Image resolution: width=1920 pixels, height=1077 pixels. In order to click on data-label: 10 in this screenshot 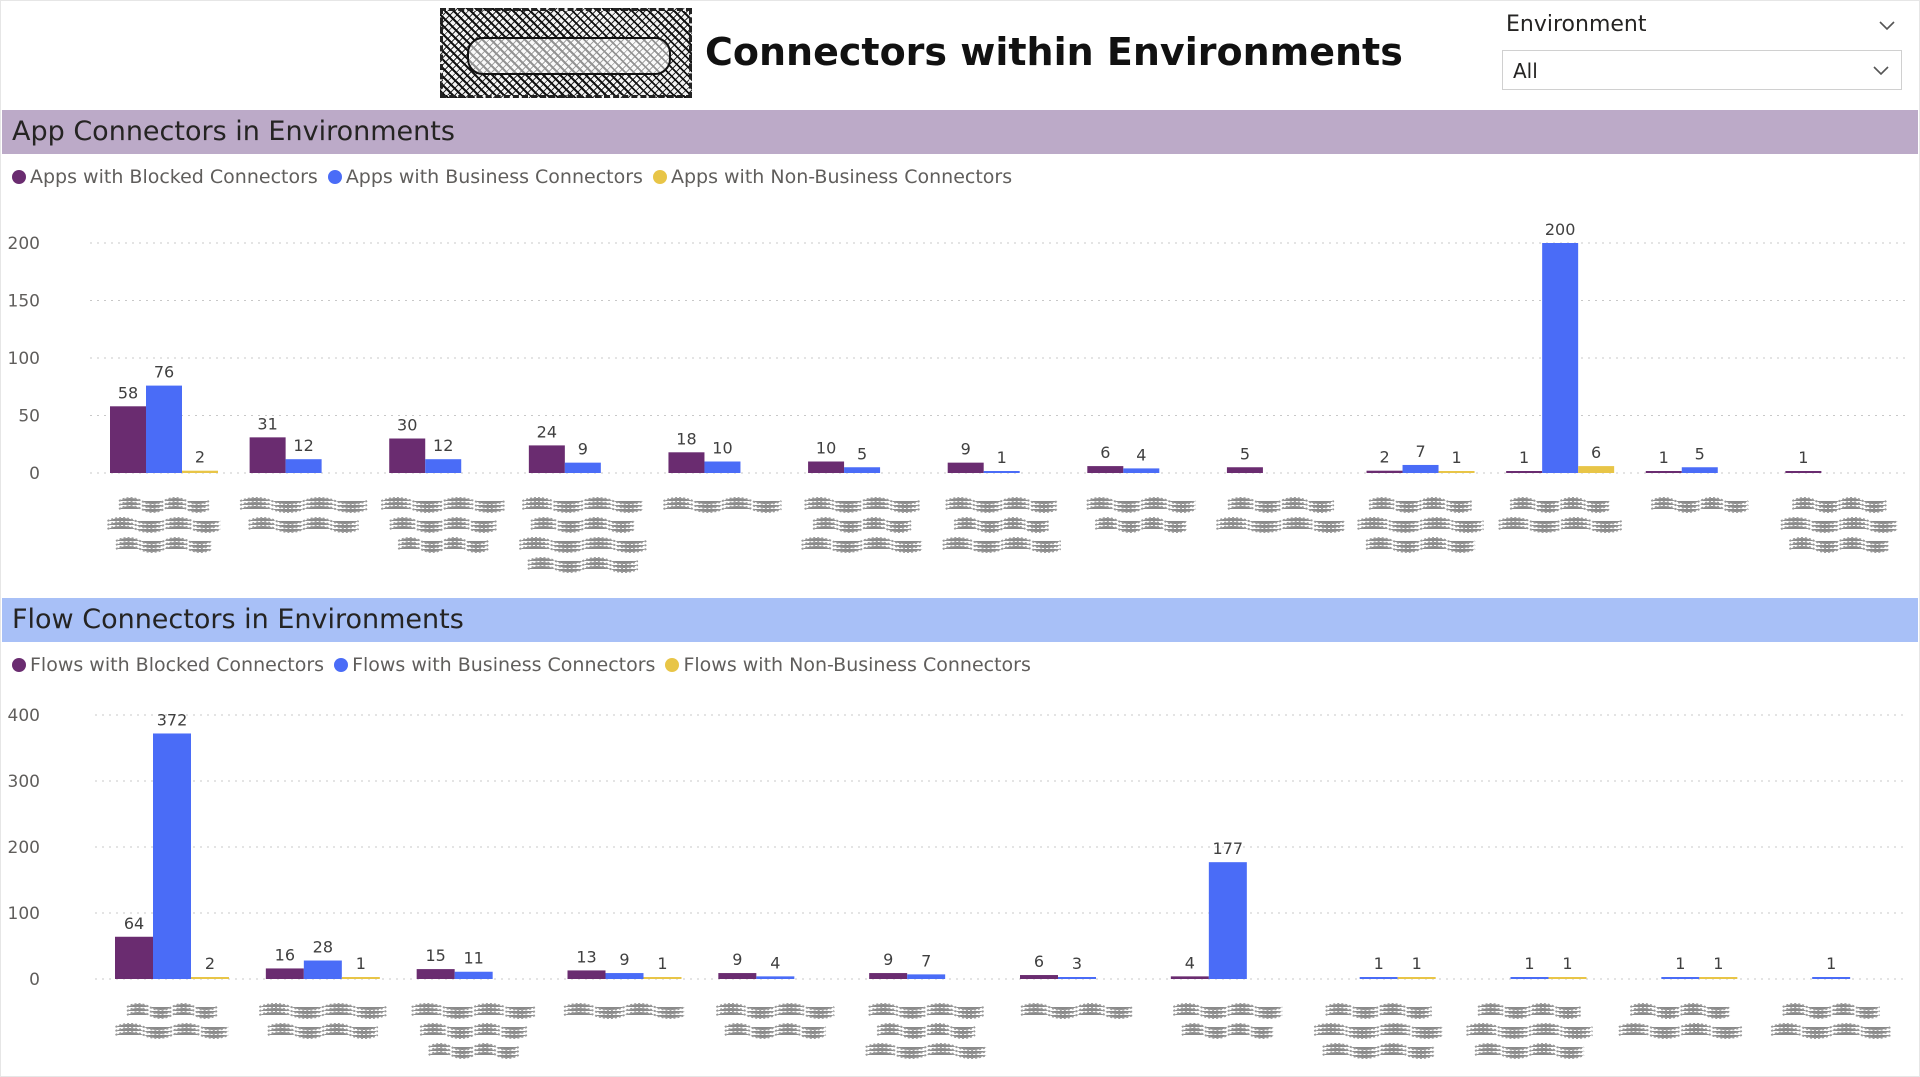, I will do `click(826, 448)`.